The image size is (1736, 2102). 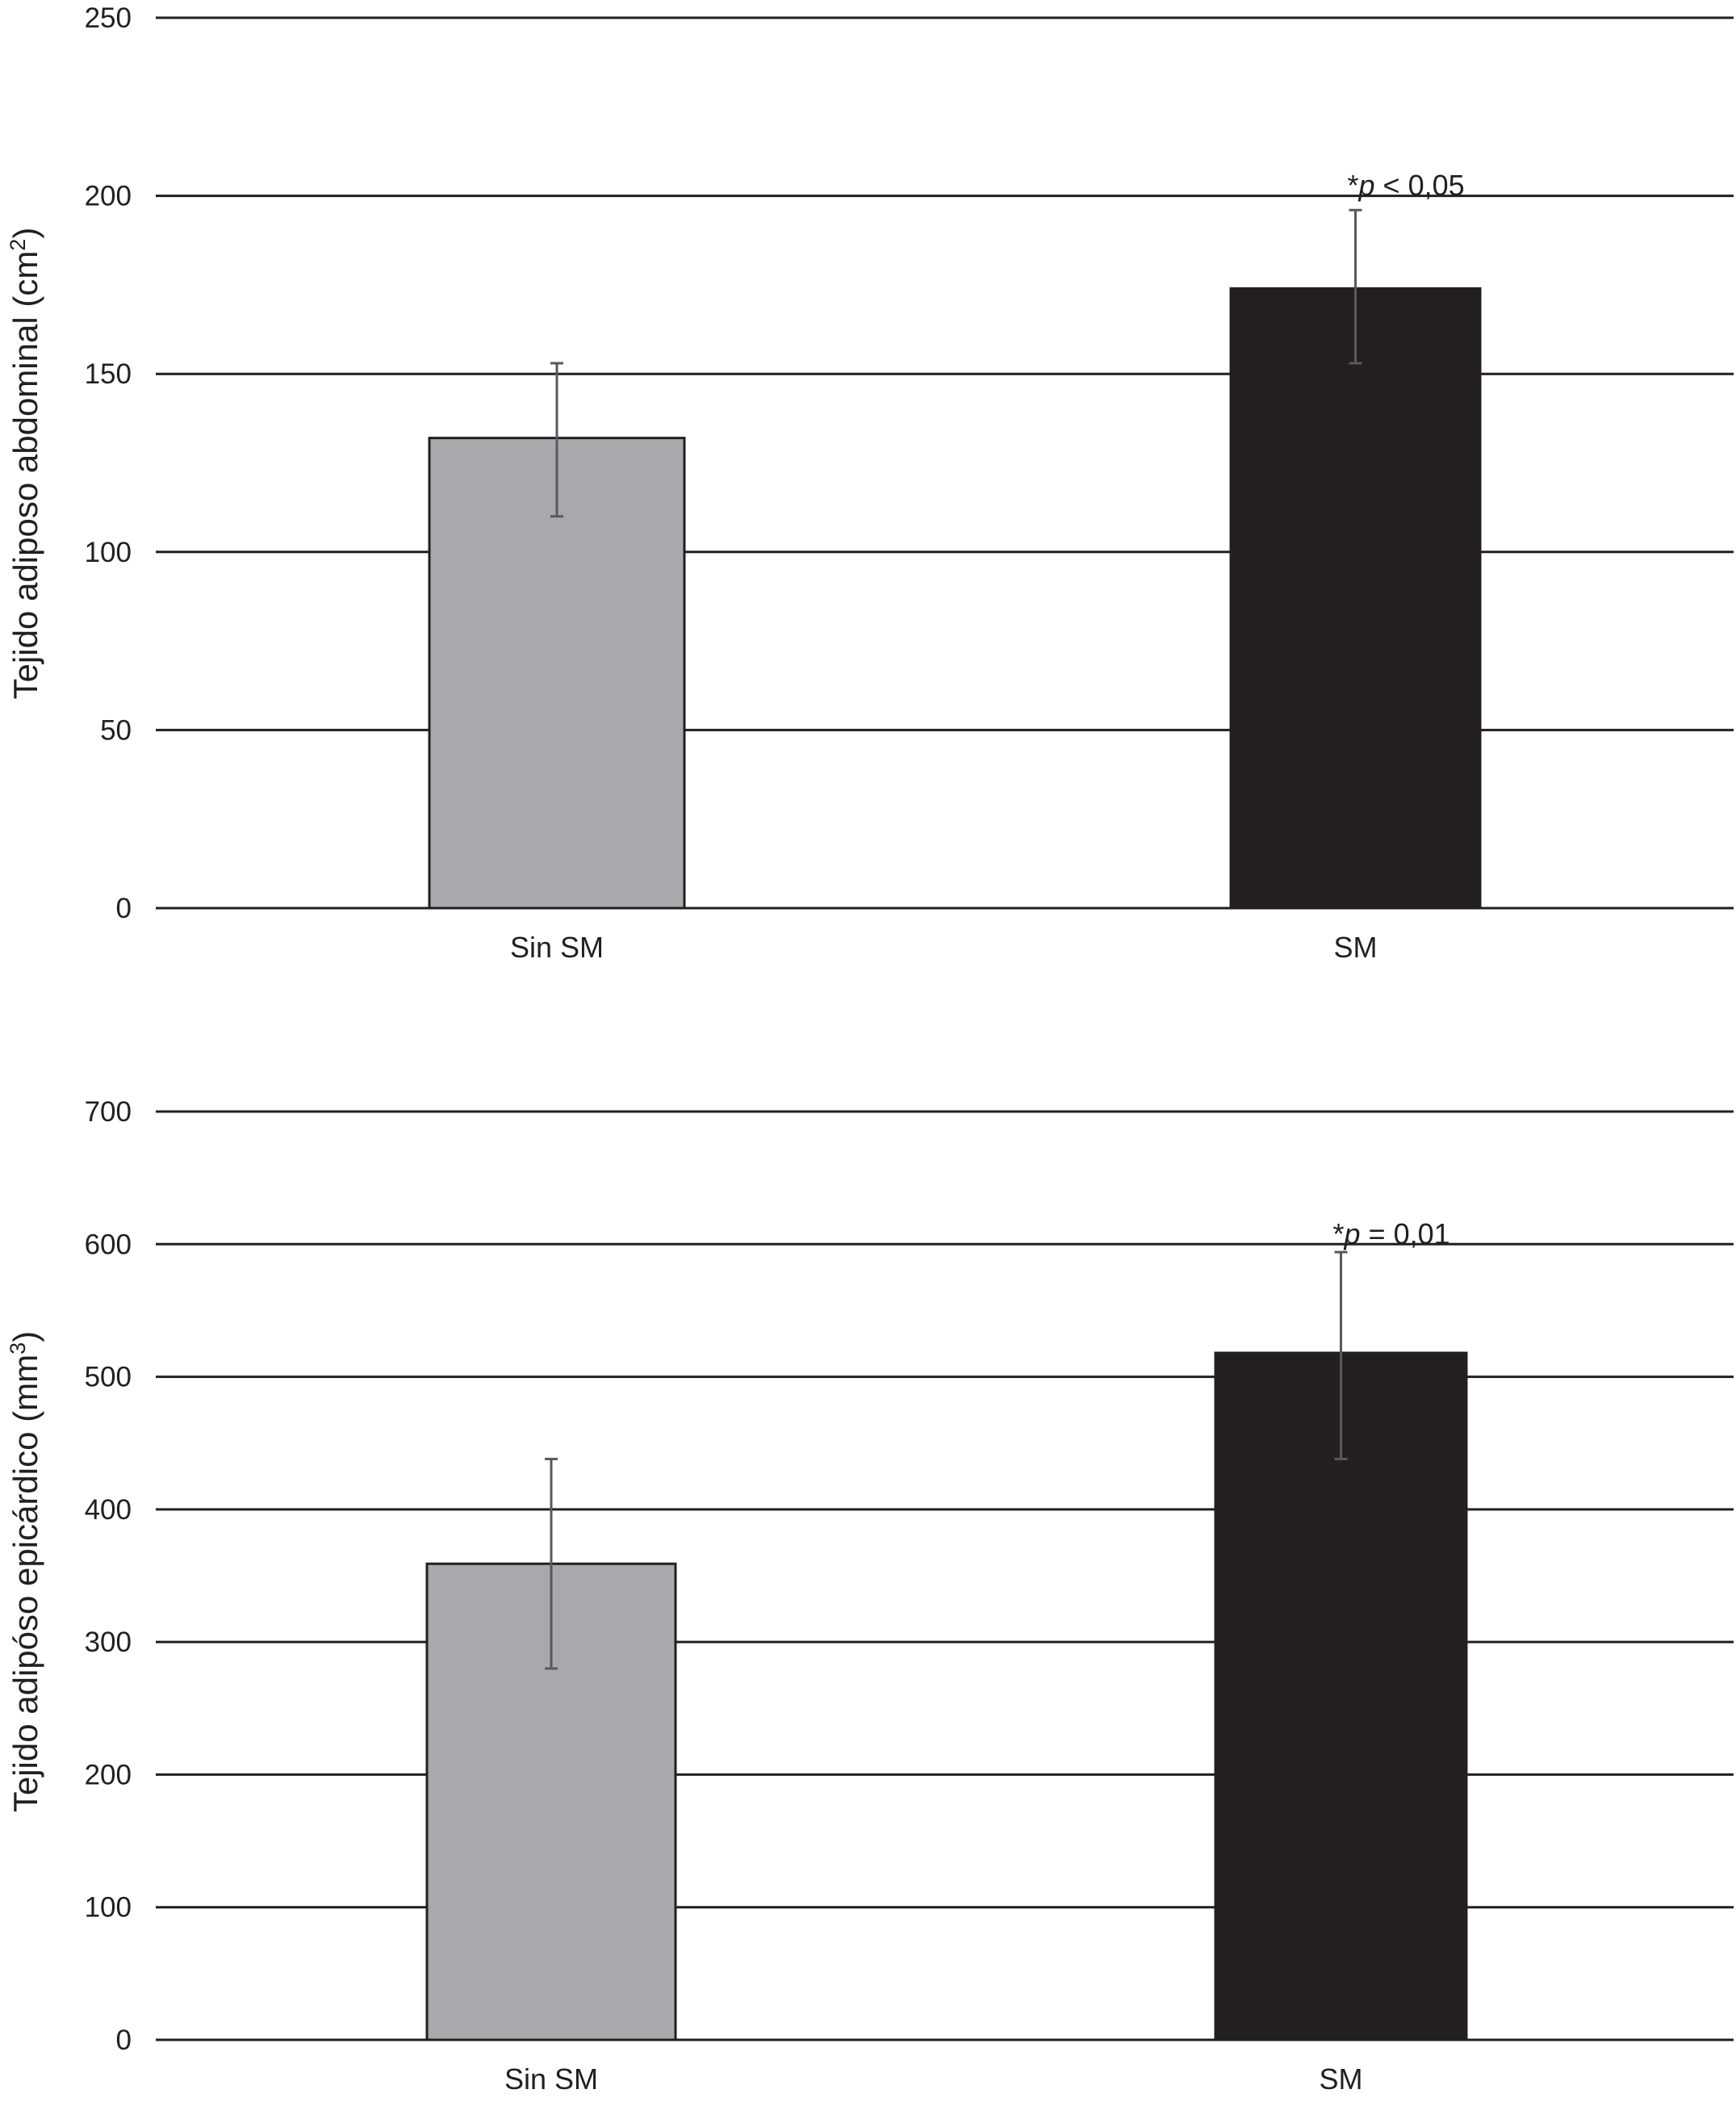 I want to click on y-tick-label: 150, so click(x=108, y=374).